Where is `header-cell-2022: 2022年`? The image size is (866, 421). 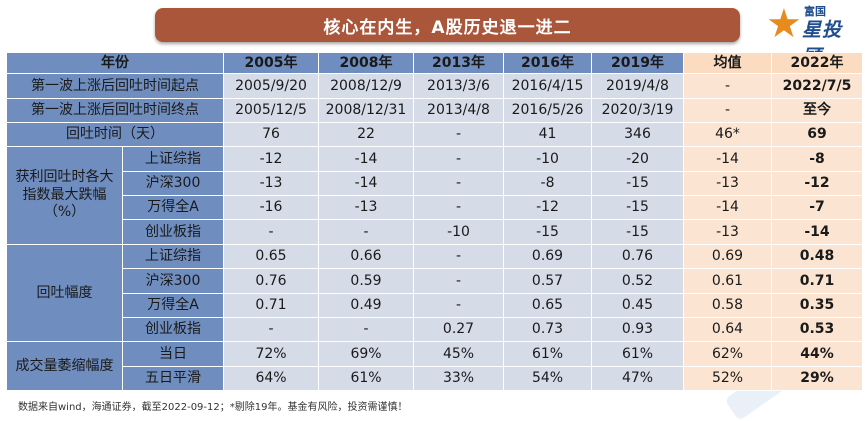 header-cell-2022: 2022年 is located at coordinates (817, 63).